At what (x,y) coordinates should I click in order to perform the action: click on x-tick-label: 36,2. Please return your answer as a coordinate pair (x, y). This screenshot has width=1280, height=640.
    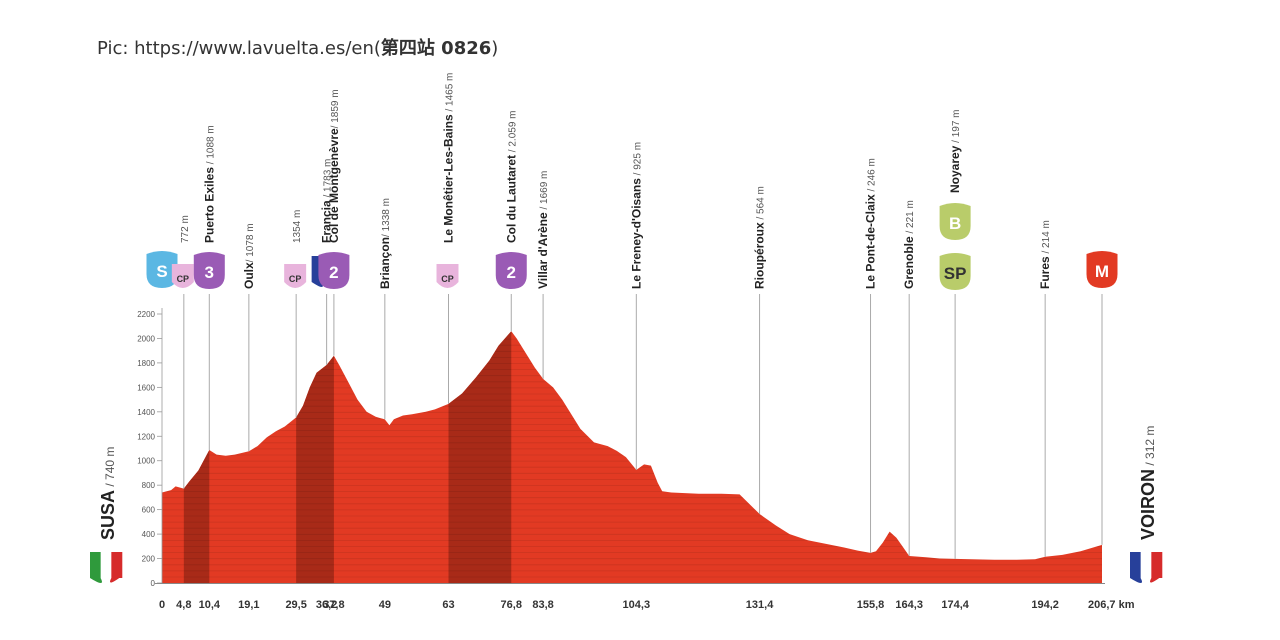
    Looking at the image, I should click on (326, 605).